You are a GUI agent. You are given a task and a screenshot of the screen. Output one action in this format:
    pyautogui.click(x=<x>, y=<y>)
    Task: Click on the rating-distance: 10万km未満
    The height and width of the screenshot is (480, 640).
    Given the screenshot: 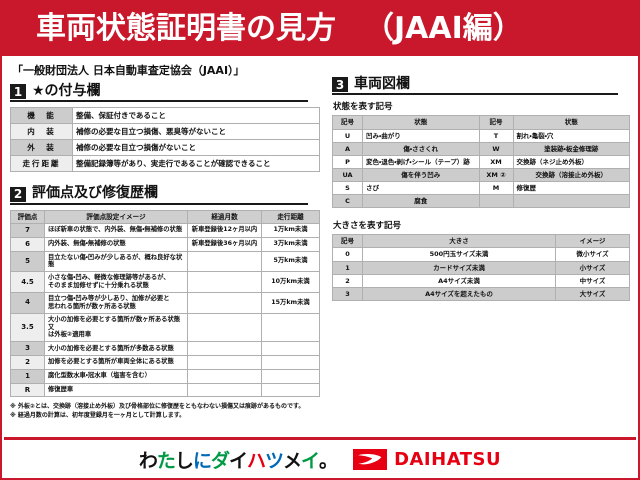 What is the action you would take?
    pyautogui.click(x=290, y=282)
    